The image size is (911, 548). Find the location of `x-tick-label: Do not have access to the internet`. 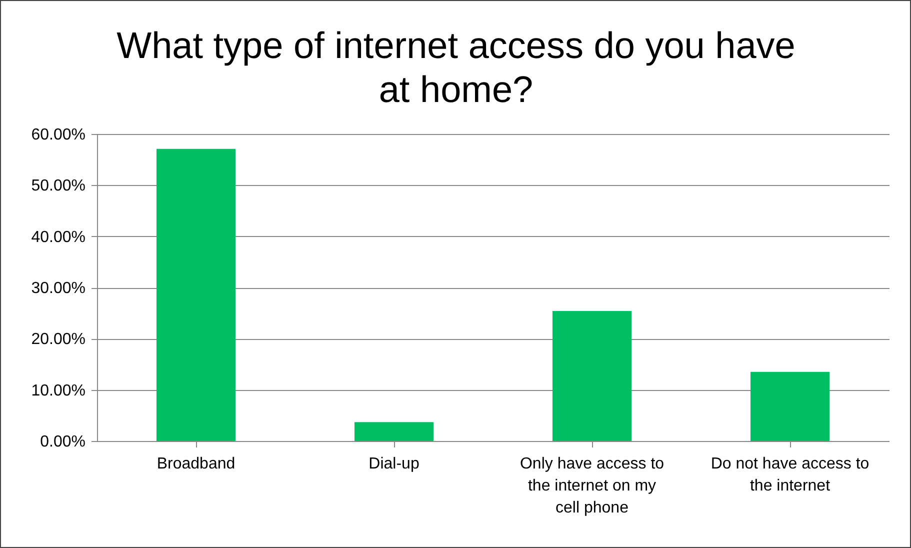

x-tick-label: Do not have access to the internet is located at coordinates (790, 475).